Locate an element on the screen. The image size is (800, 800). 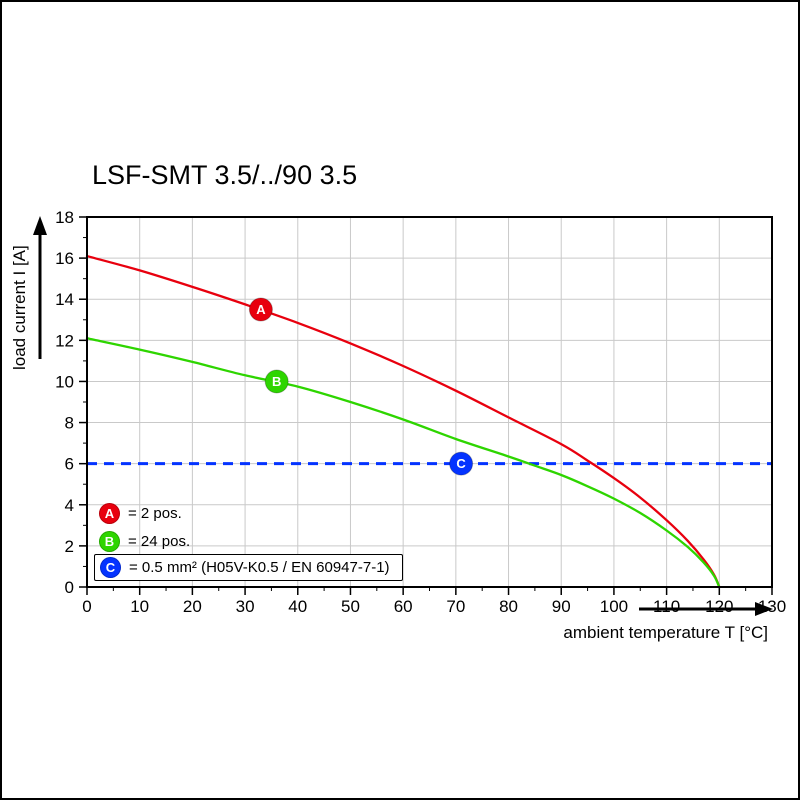
y-axis-arrow-head is located at coordinates (40, 225).